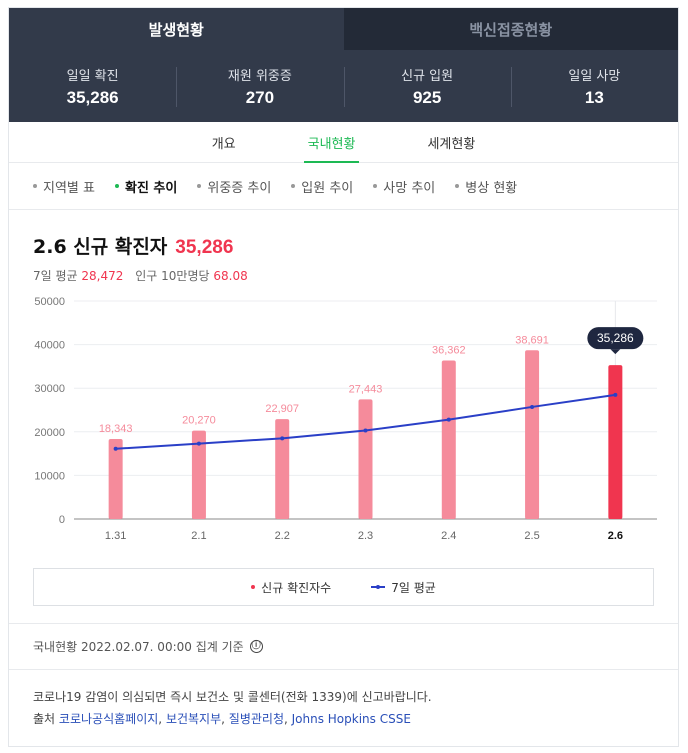 The height and width of the screenshot is (753, 688). Describe the element at coordinates (138, 647) in the screenshot. I see `note-text: 국내현황 2022.02.07. 00:00 집계 기준` at that location.